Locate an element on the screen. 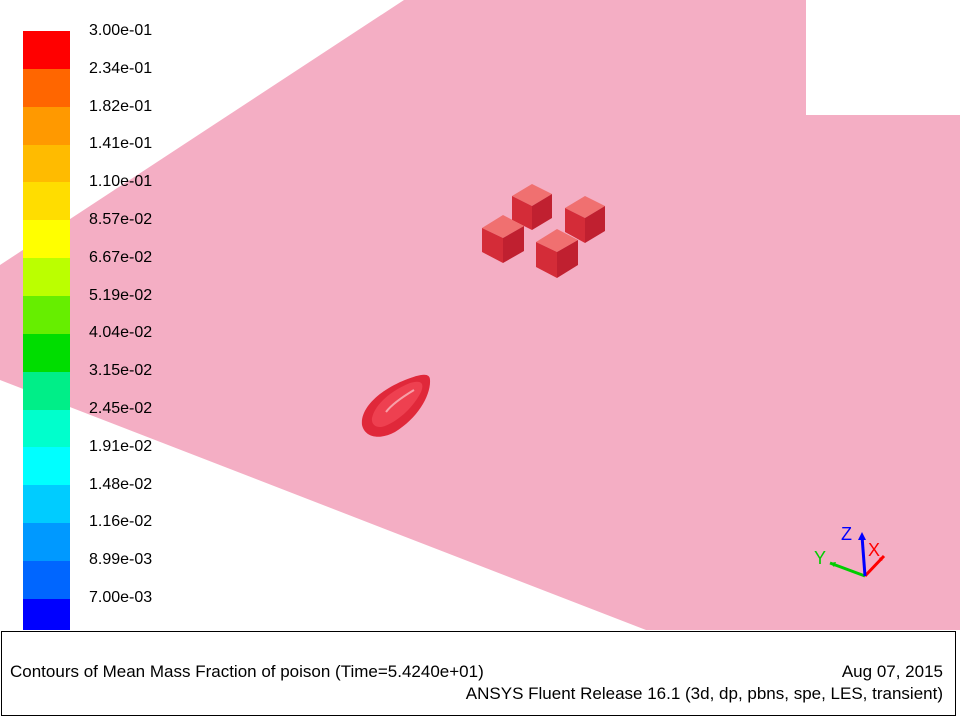 This screenshot has height=720, width=960. colorbar-label: 2.45e-02 is located at coordinates (121, 408).